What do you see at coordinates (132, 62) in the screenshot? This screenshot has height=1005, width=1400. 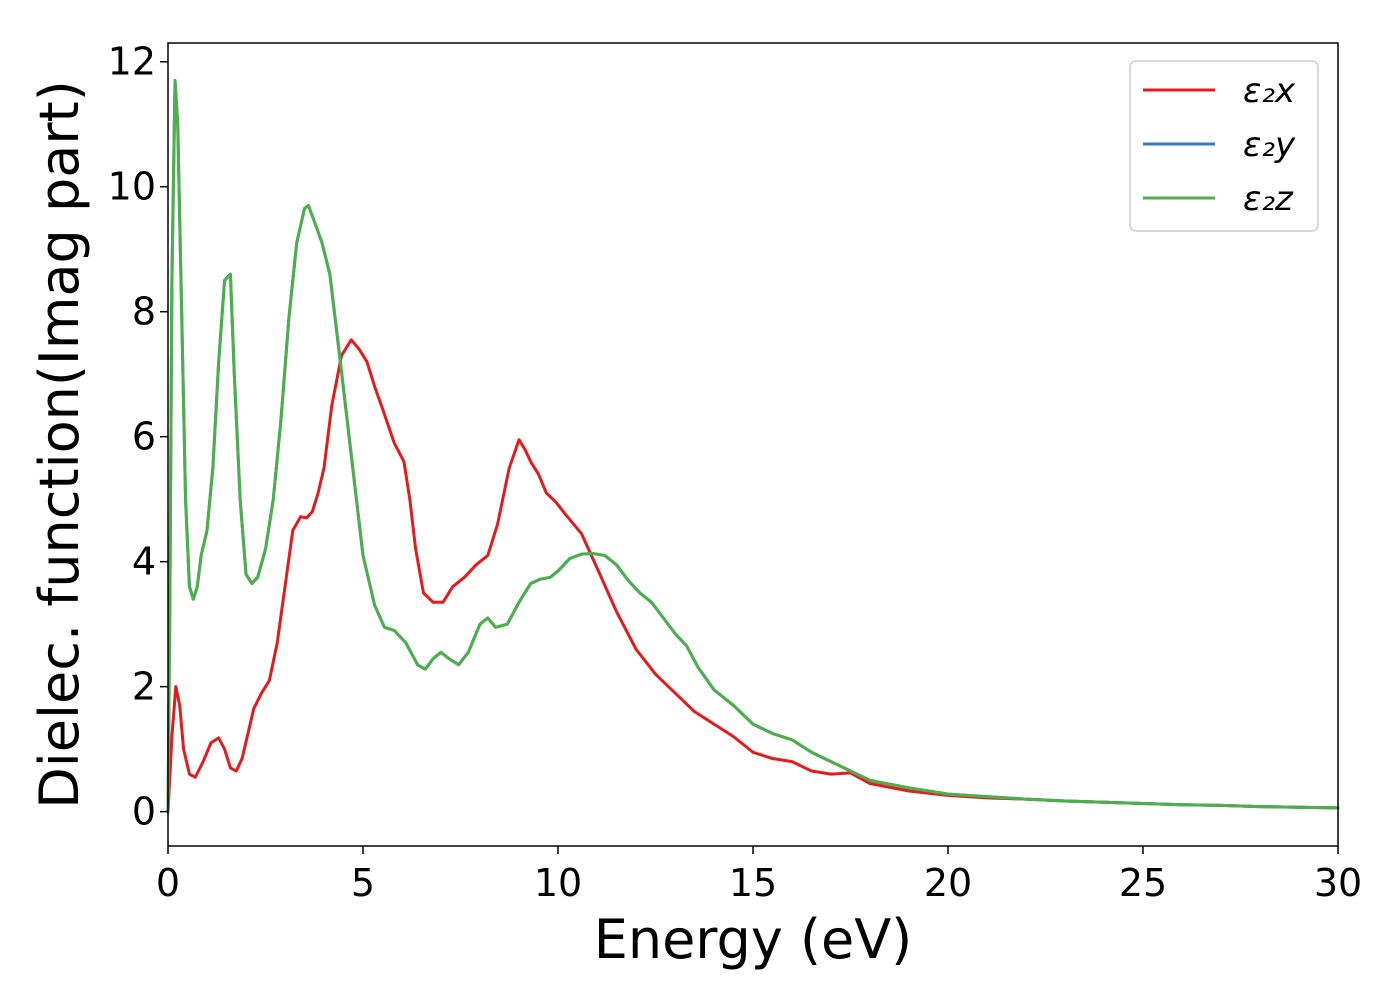 I see `y-tick-label: 12` at bounding box center [132, 62].